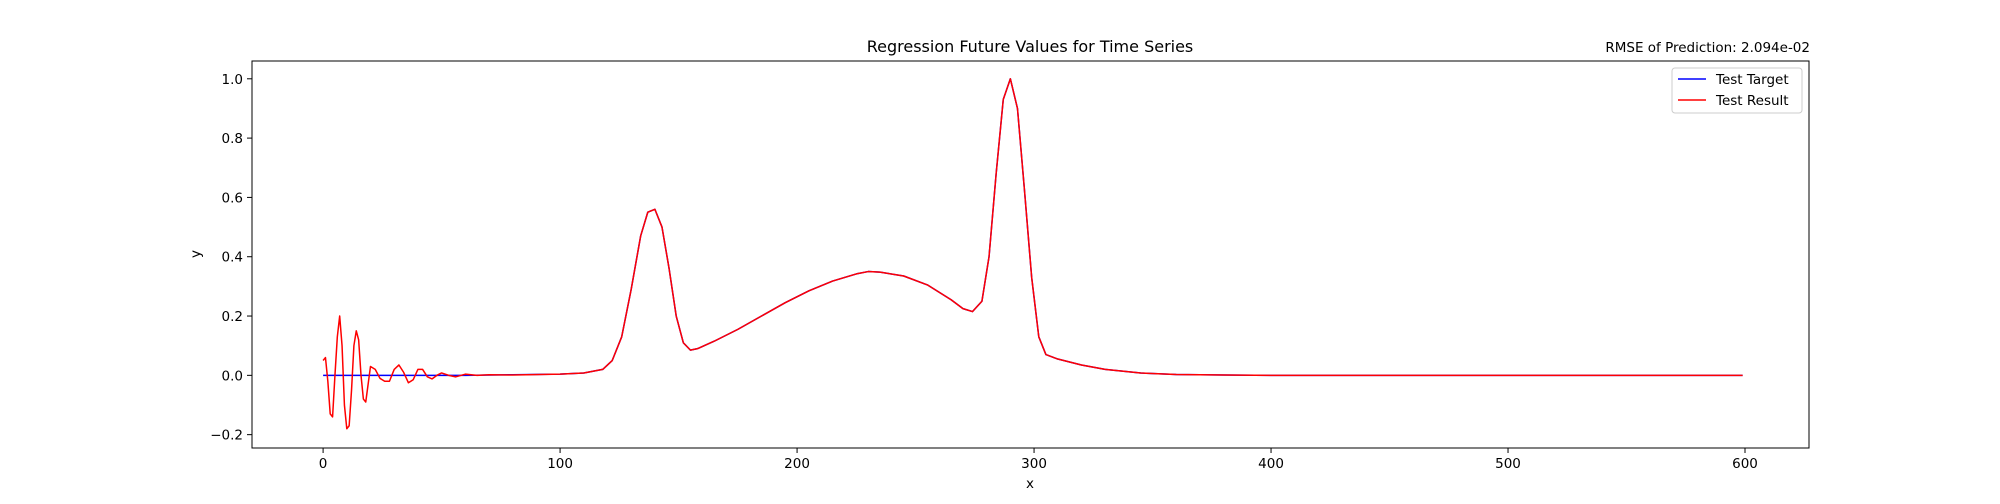  I want to click on y-tick-label: −0.2, so click(226, 436).